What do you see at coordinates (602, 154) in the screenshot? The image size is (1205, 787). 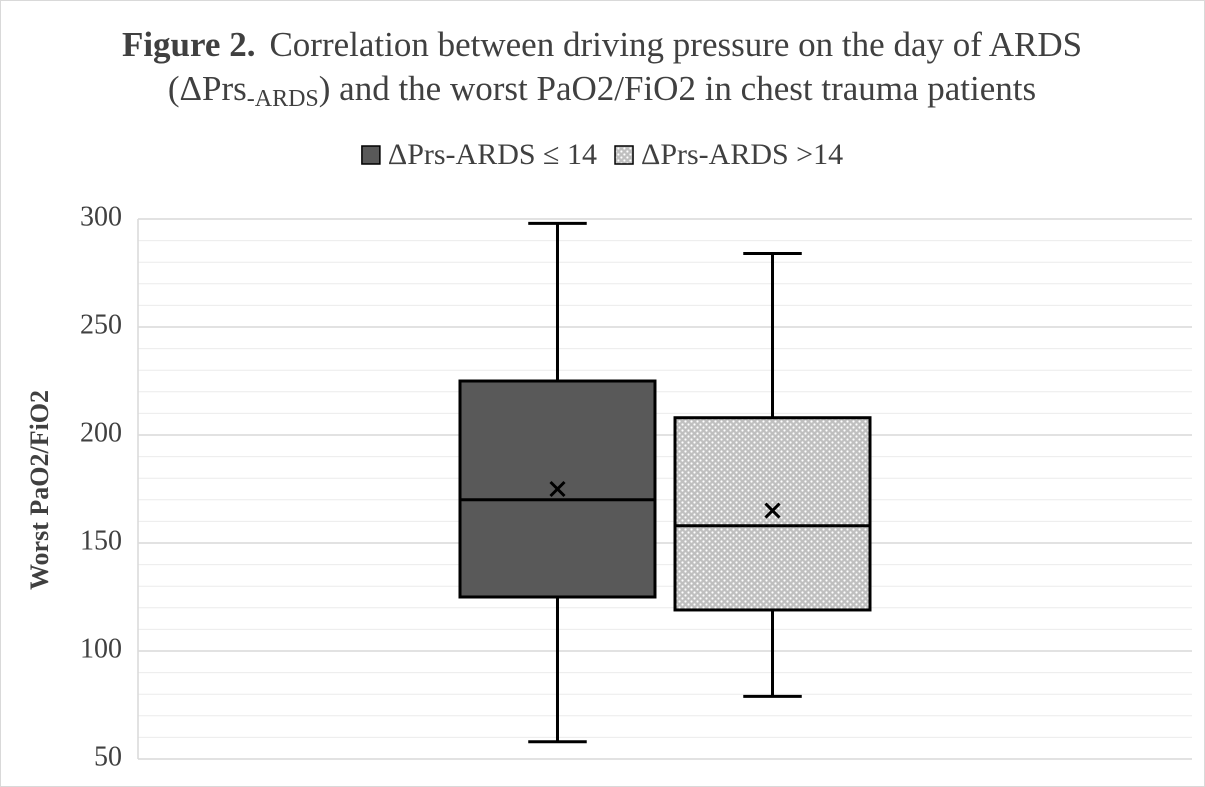 I see `legend: ΔPrs-ARDS ≤ 14 ΔPrs-ARDS >14` at bounding box center [602, 154].